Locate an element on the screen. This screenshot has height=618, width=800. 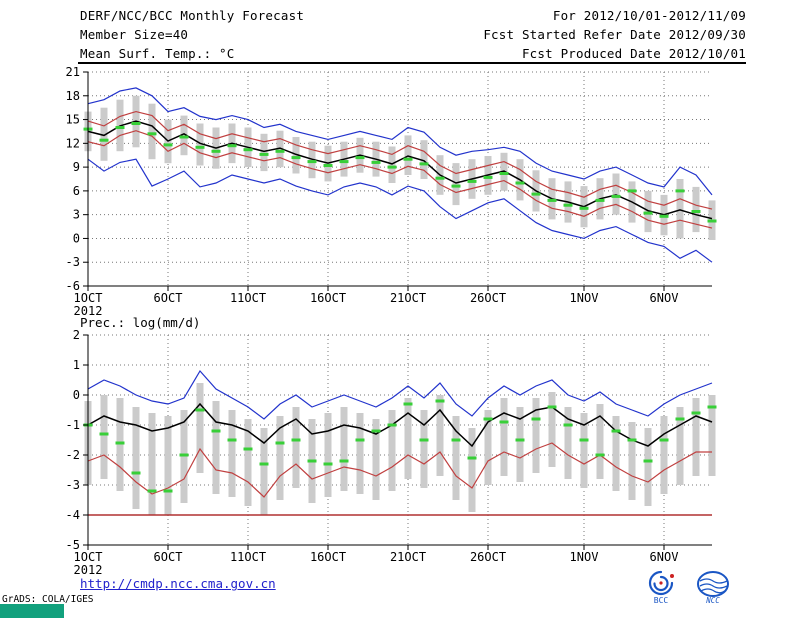
precipitation-x-year-label: 2012 is located at coordinates (88, 570).